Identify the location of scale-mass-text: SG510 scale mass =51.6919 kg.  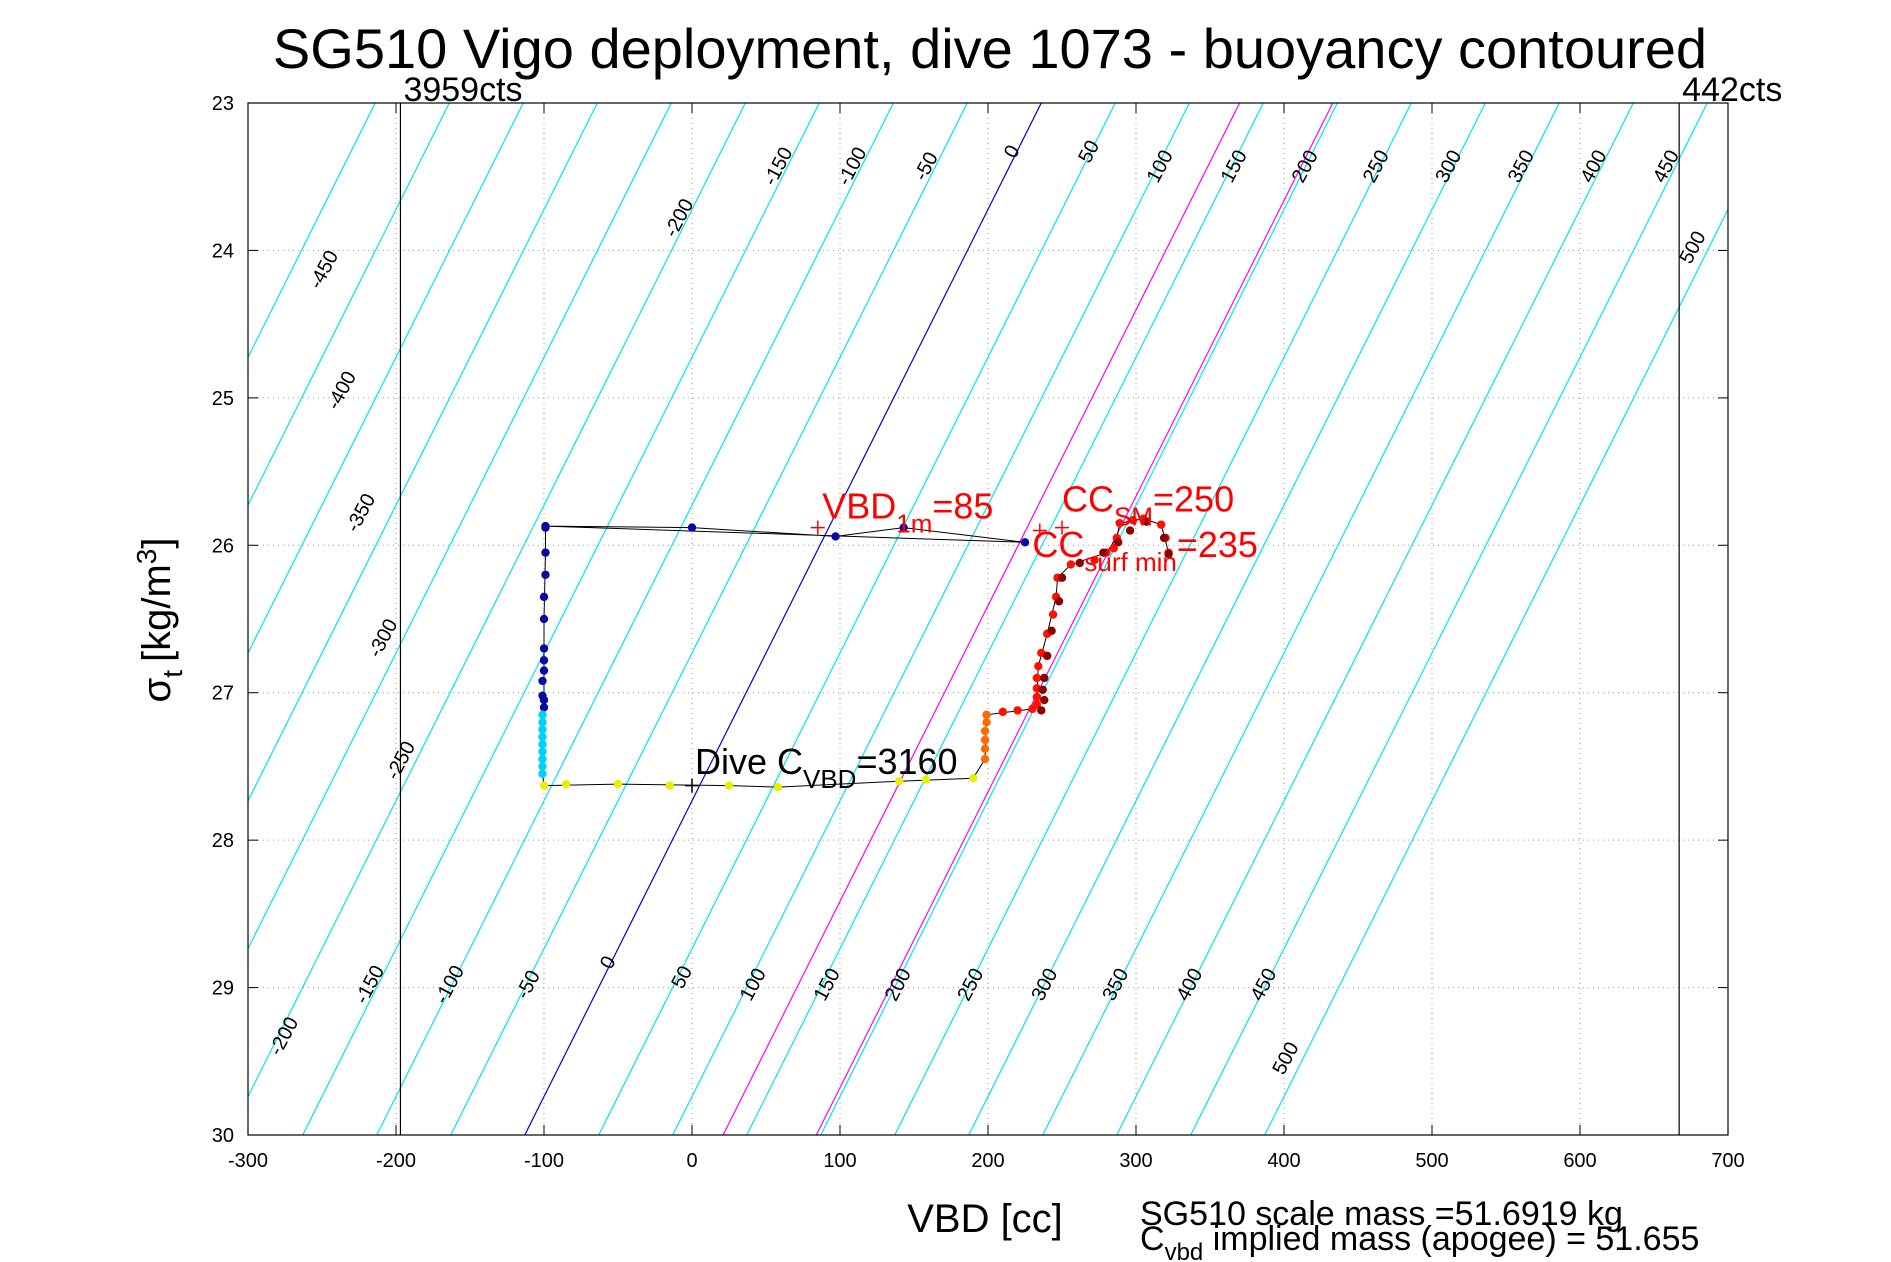
(1381, 1214).